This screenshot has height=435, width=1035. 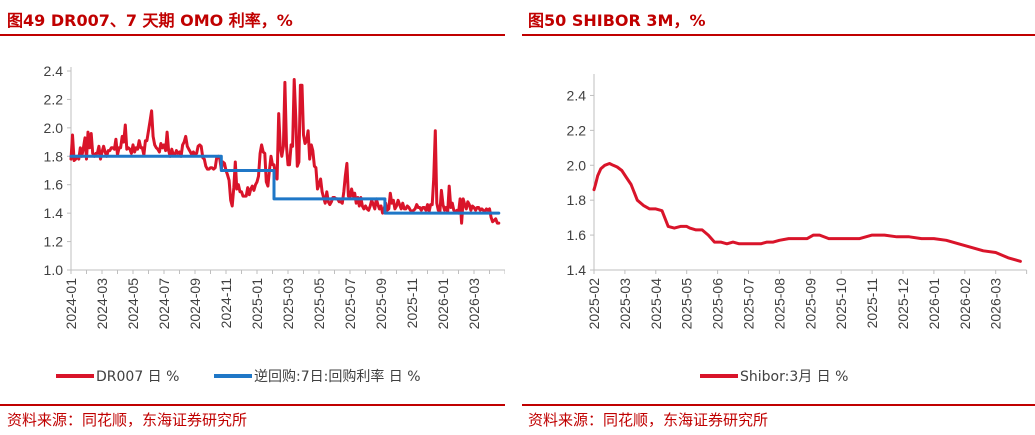 What do you see at coordinates (474, 304) in the screenshot?
I see `left-x-tick-label: 2026-03` at bounding box center [474, 304].